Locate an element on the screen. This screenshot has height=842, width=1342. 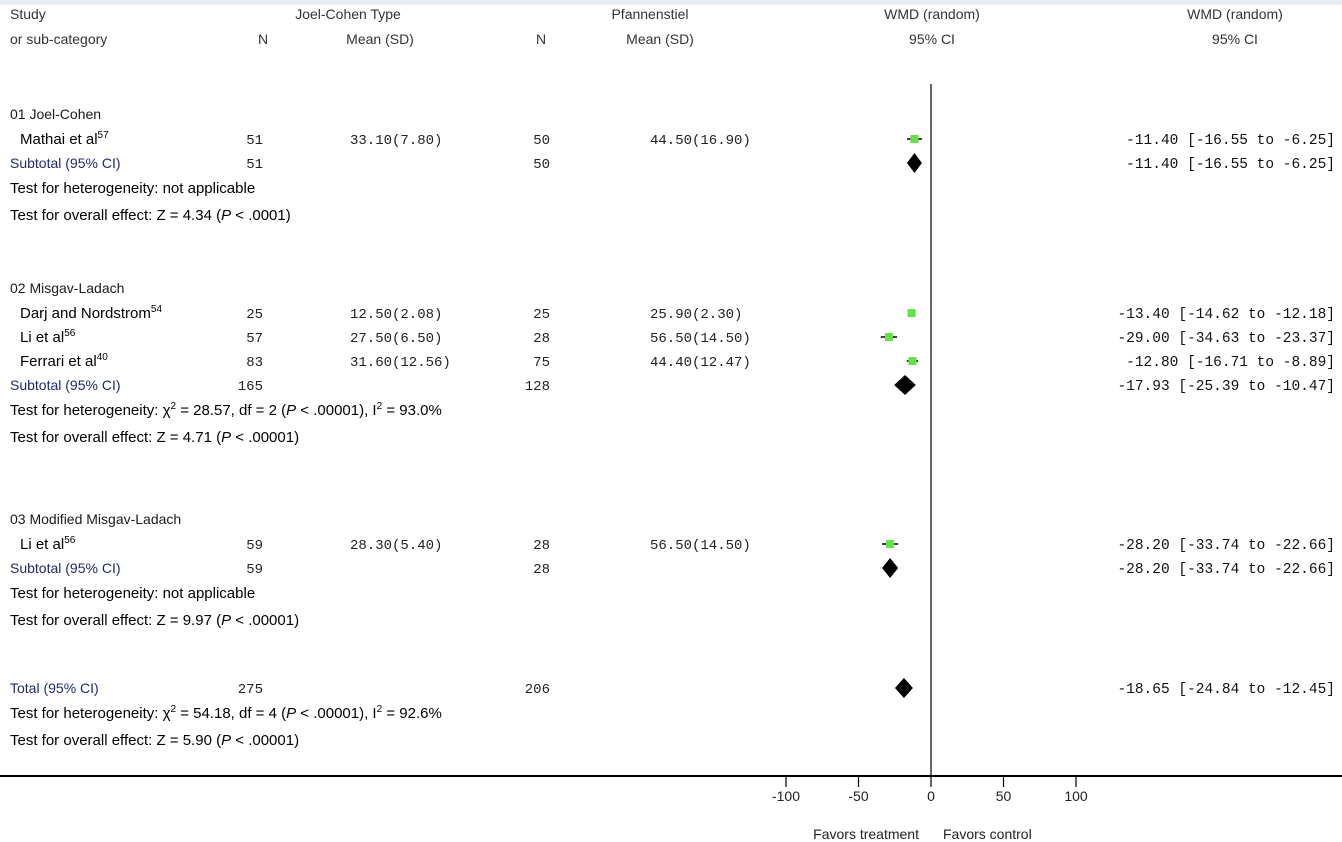
study-n2: 25 is located at coordinates (541, 315).